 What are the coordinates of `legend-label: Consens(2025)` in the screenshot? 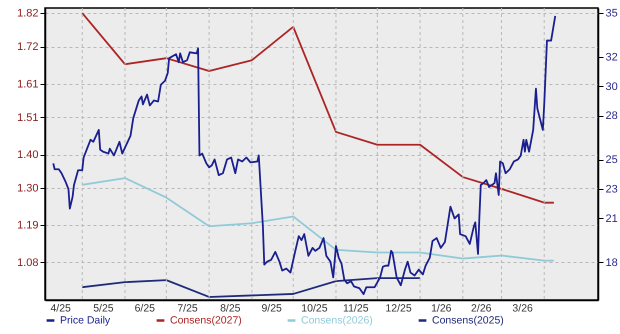 It's located at (468, 320).